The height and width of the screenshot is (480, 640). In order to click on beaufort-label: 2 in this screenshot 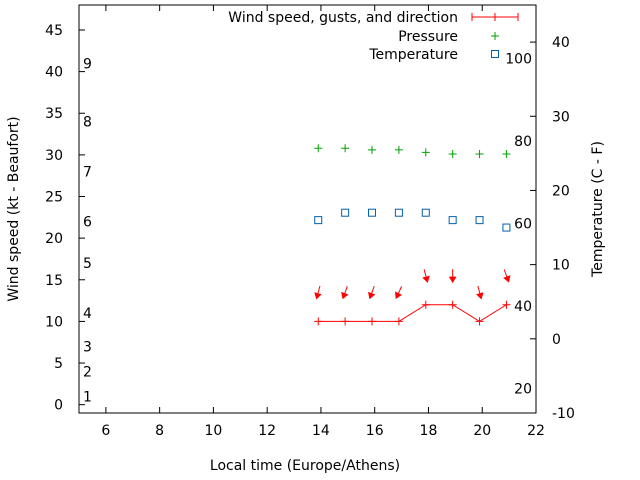, I will do `click(87, 372)`.